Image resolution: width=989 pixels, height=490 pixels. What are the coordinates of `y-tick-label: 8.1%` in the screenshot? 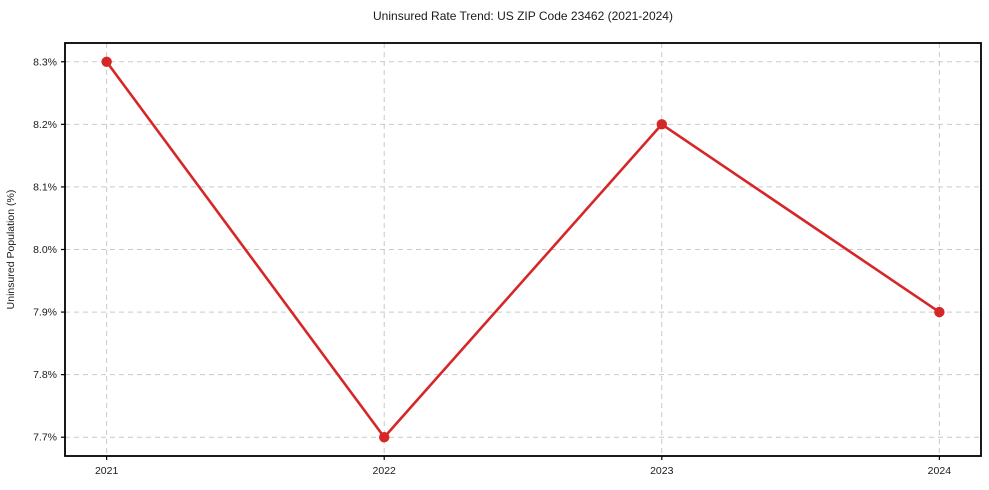 It's located at (45, 187).